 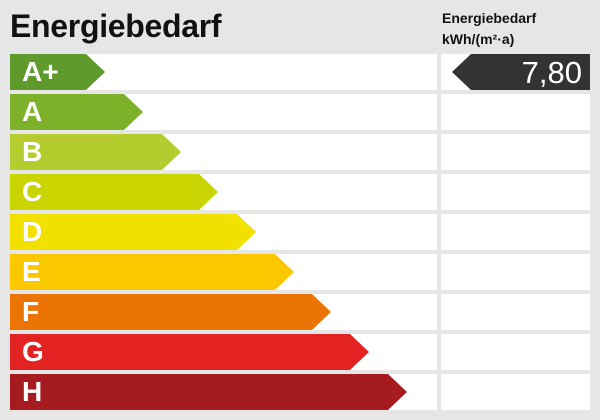 I want to click on scale-cell: C, so click(x=223, y=192).